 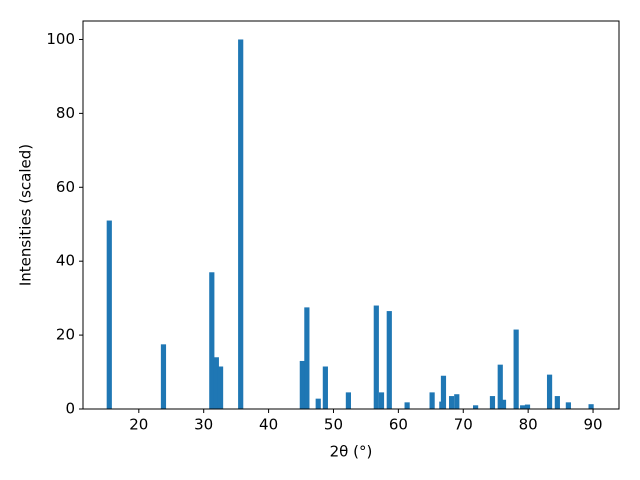 What do you see at coordinates (268, 425) in the screenshot?
I see `x-tick-label: 40` at bounding box center [268, 425].